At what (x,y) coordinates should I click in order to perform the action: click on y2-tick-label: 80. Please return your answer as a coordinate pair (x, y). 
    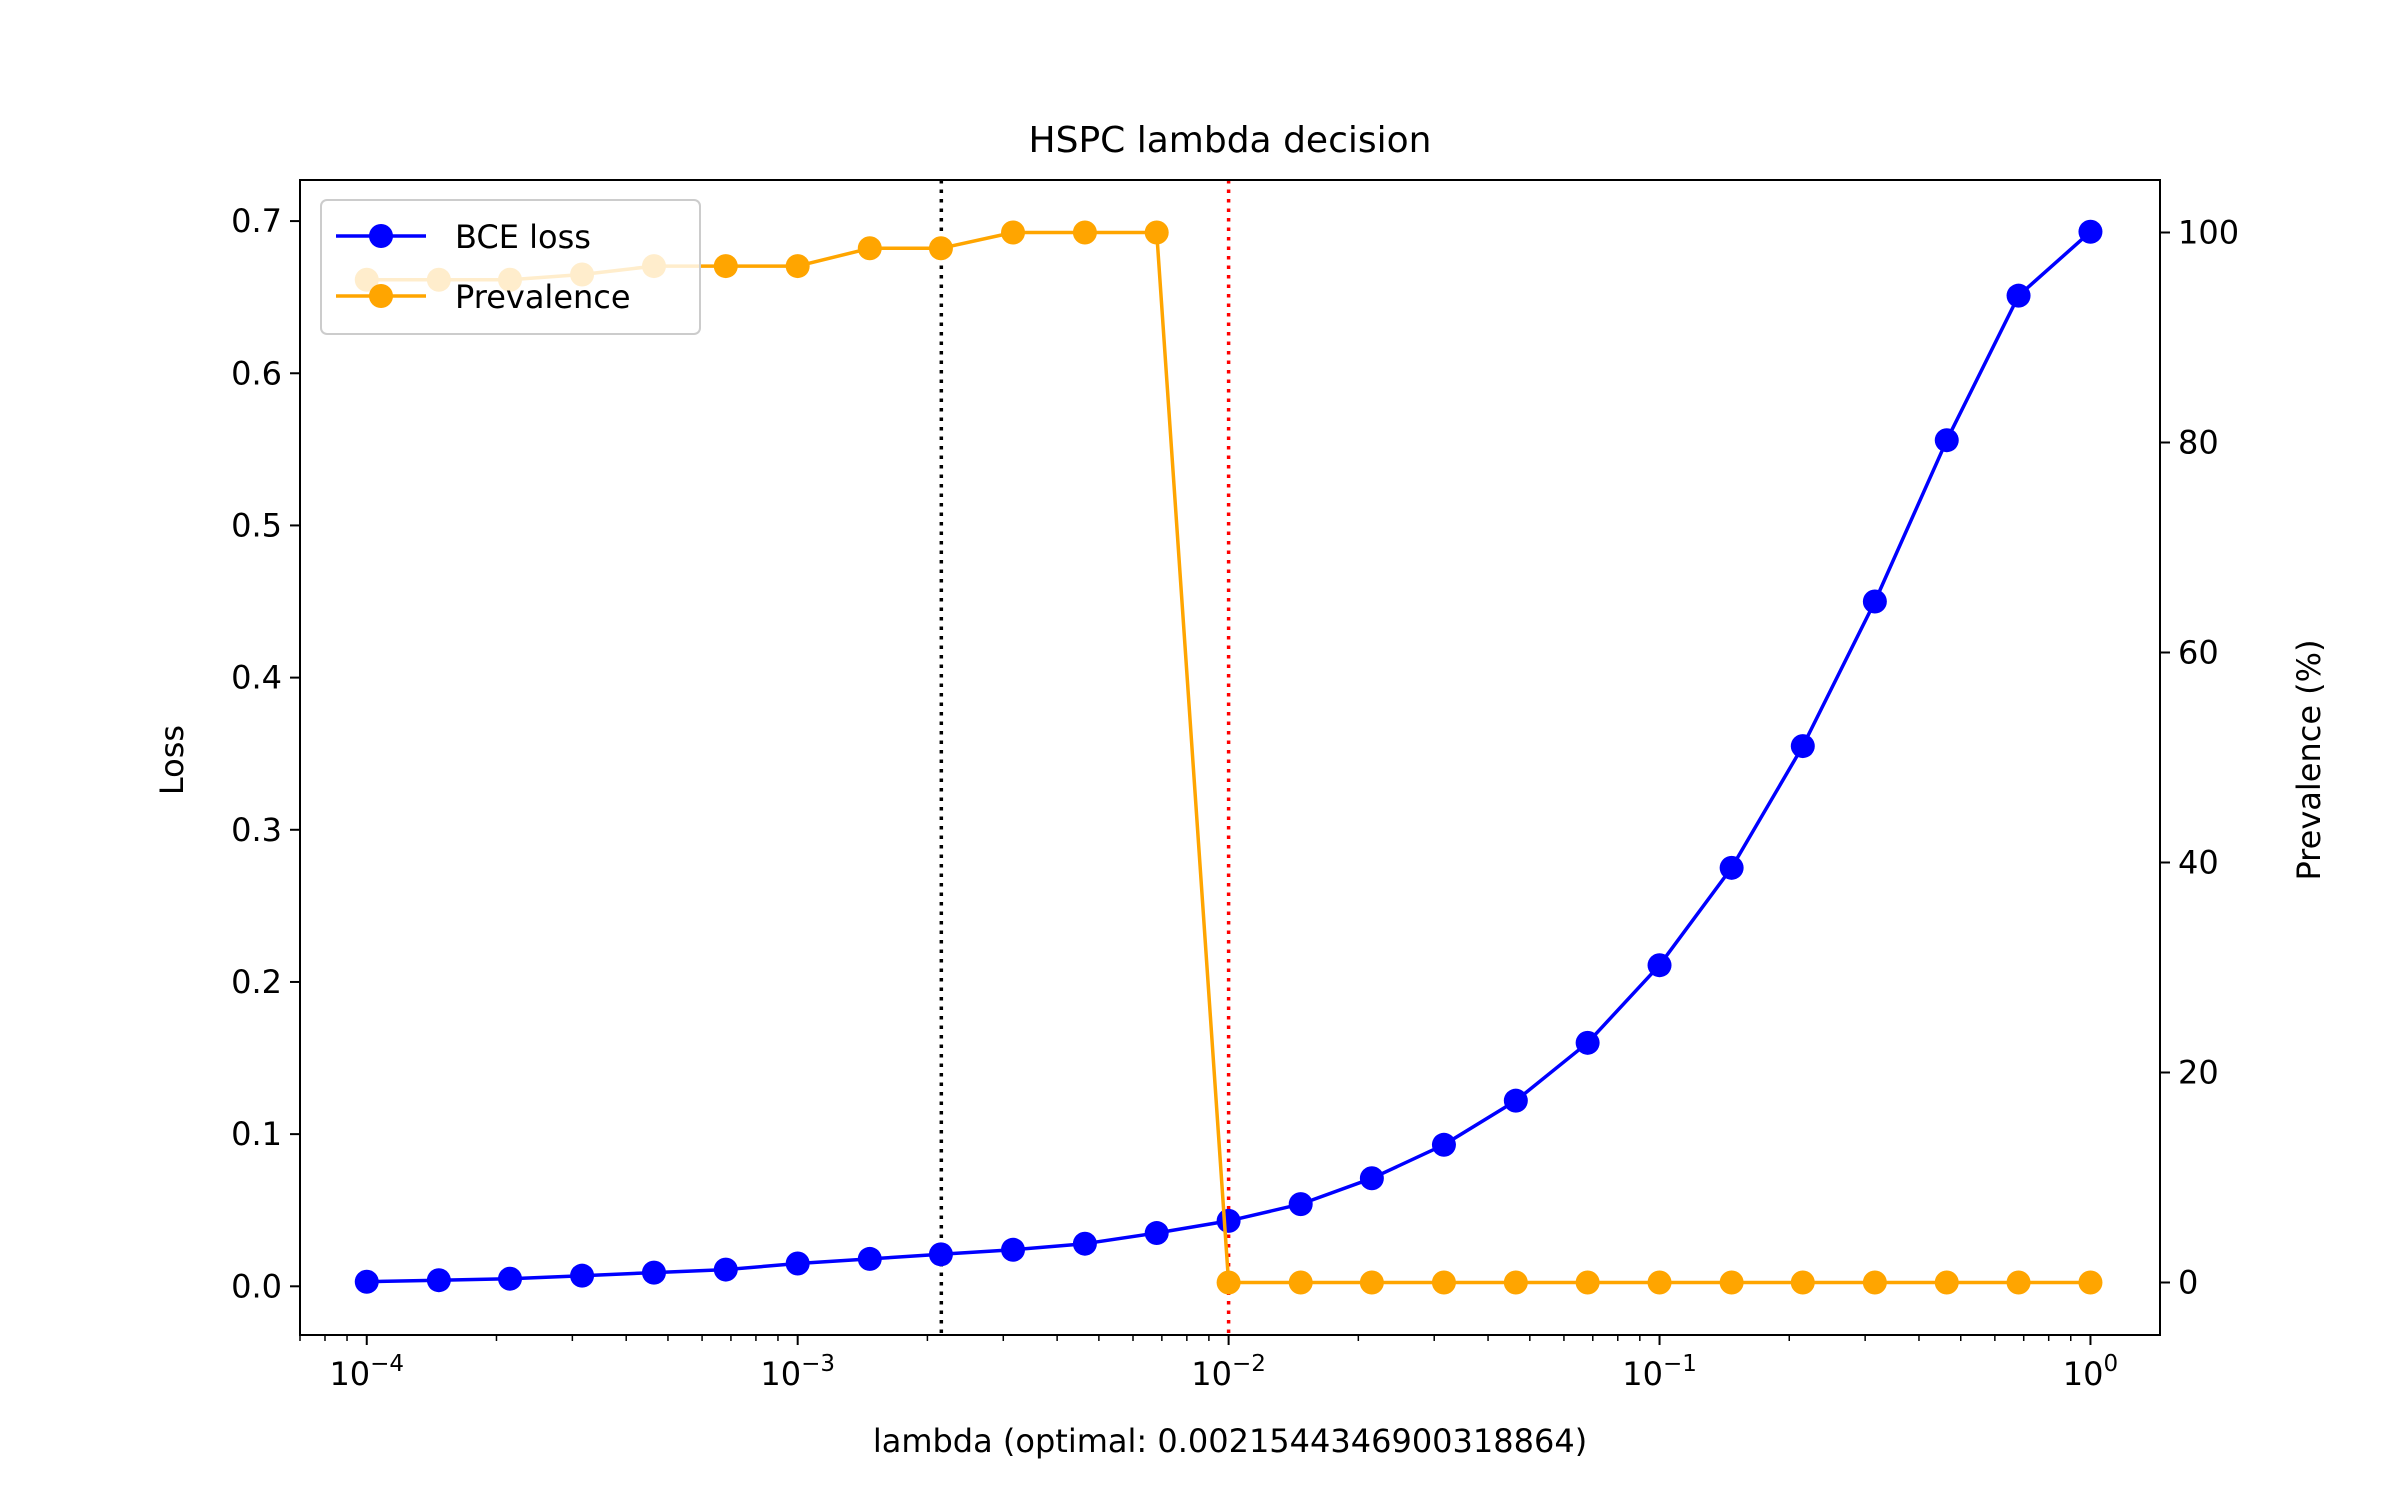
    Looking at the image, I should click on (2198, 443).